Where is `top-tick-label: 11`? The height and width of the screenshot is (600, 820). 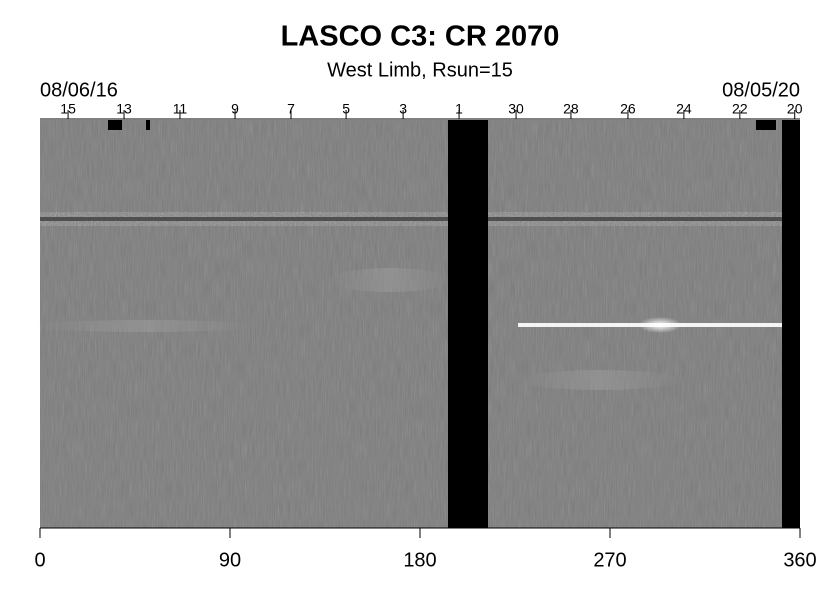
top-tick-label: 11 is located at coordinates (180, 109).